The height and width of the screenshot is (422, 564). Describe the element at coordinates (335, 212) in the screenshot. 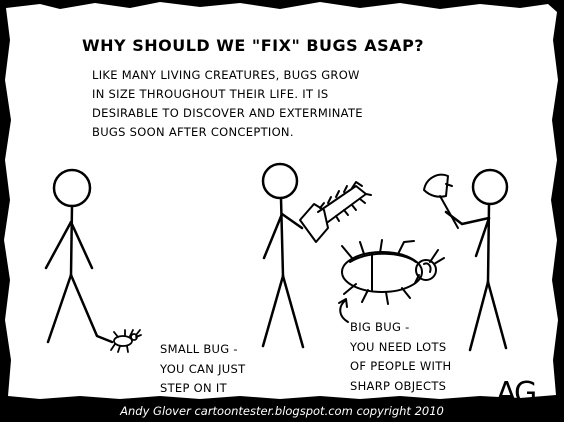

I see `chainsaw-drawing` at that location.